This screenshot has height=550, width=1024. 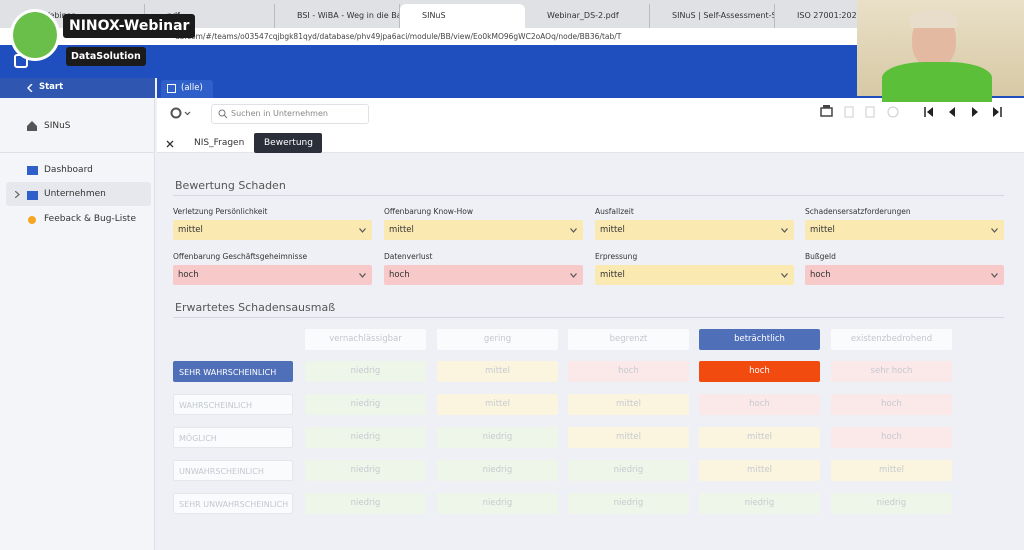 I want to click on risk-cell: sehr hoch, so click(x=891, y=371).